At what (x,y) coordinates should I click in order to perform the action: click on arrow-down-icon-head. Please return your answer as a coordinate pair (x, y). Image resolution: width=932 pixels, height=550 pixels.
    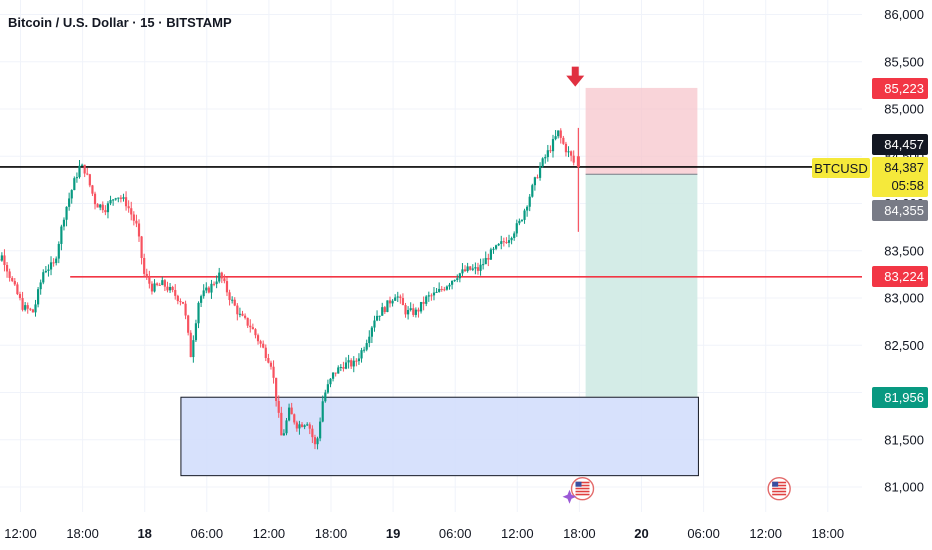
    Looking at the image, I should click on (575, 81).